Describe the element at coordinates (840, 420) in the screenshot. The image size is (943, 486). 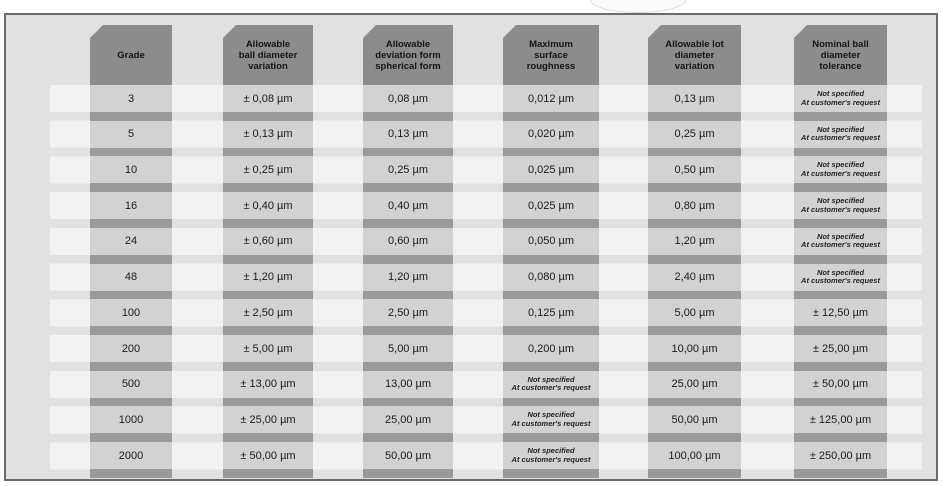
I see `cell-nominal_tolerance-row-9: ± 125,00 µm` at that location.